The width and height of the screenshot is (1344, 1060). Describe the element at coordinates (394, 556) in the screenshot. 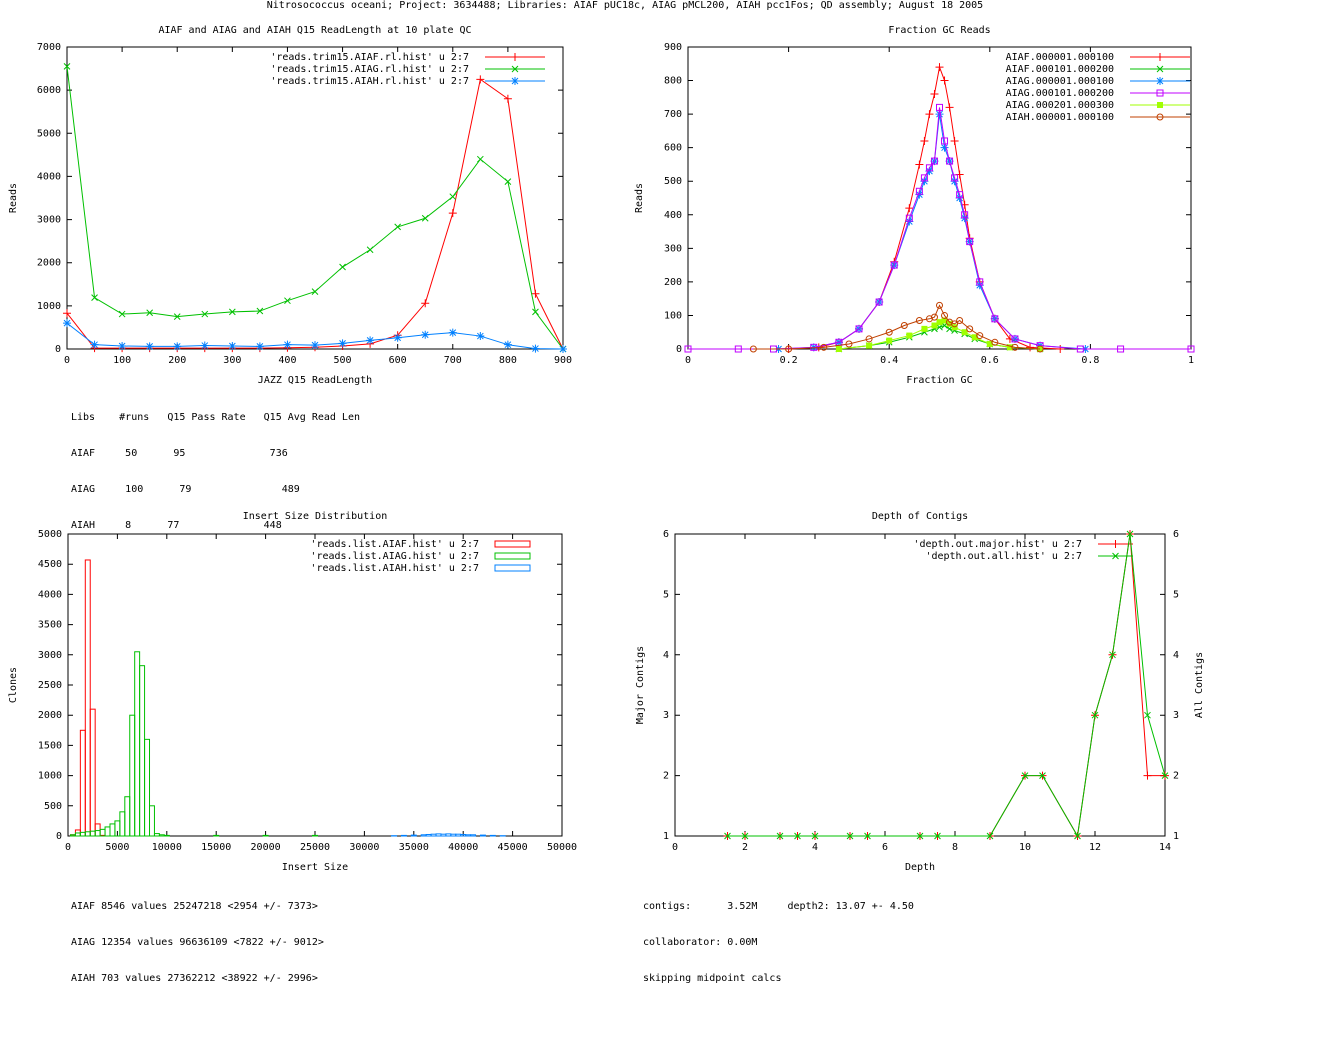

I see `legend-label: 'reads.list.AIAG.hist' u 2:7` at that location.